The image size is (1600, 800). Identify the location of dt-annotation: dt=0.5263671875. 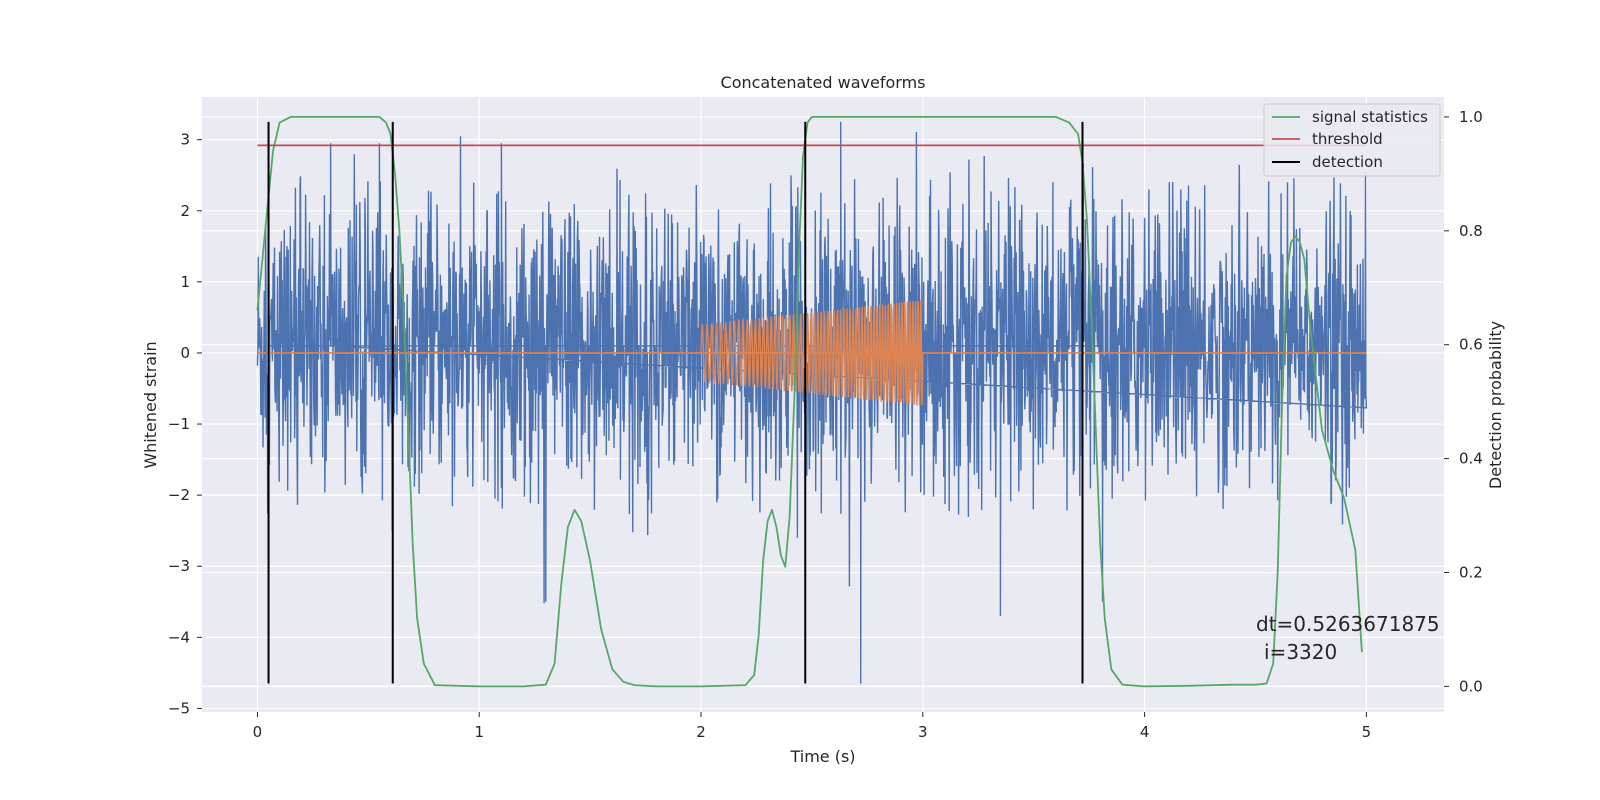
(1348, 624).